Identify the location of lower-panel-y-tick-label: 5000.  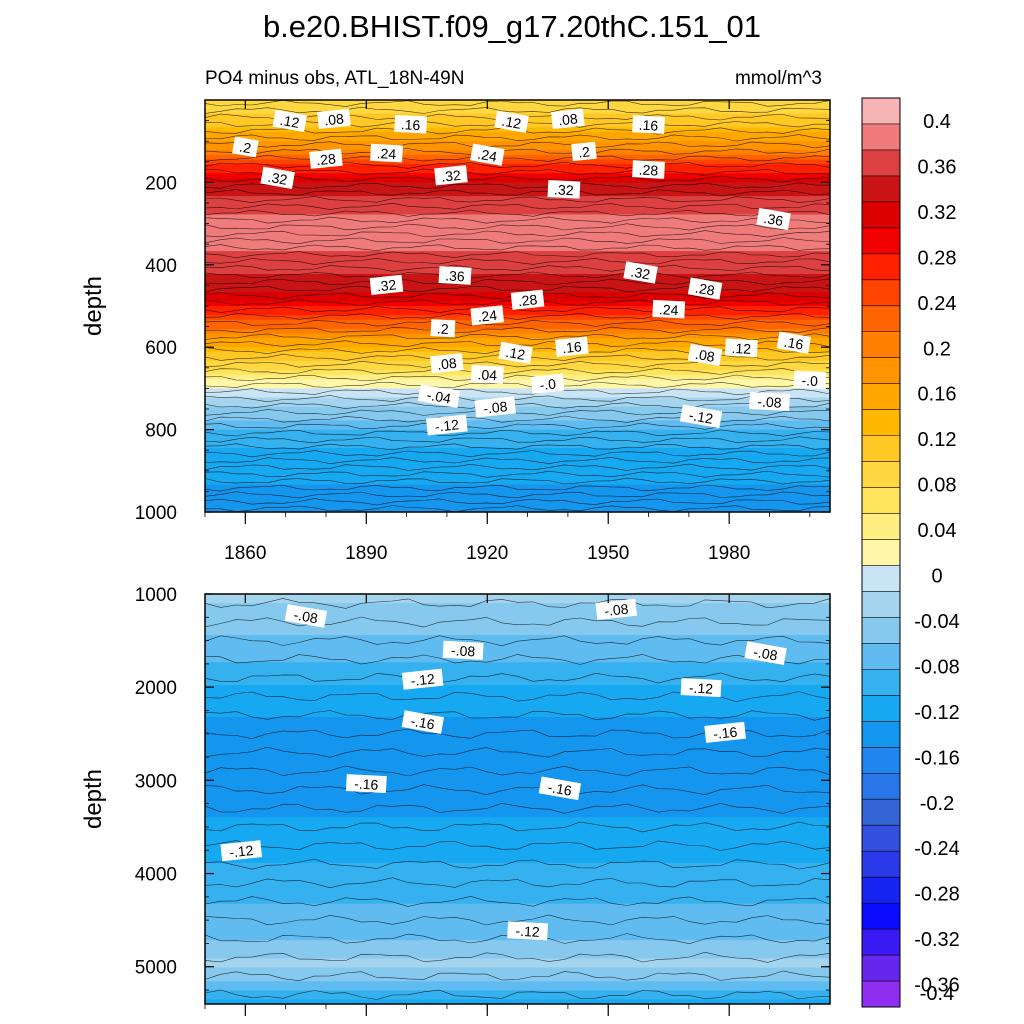
(156, 968).